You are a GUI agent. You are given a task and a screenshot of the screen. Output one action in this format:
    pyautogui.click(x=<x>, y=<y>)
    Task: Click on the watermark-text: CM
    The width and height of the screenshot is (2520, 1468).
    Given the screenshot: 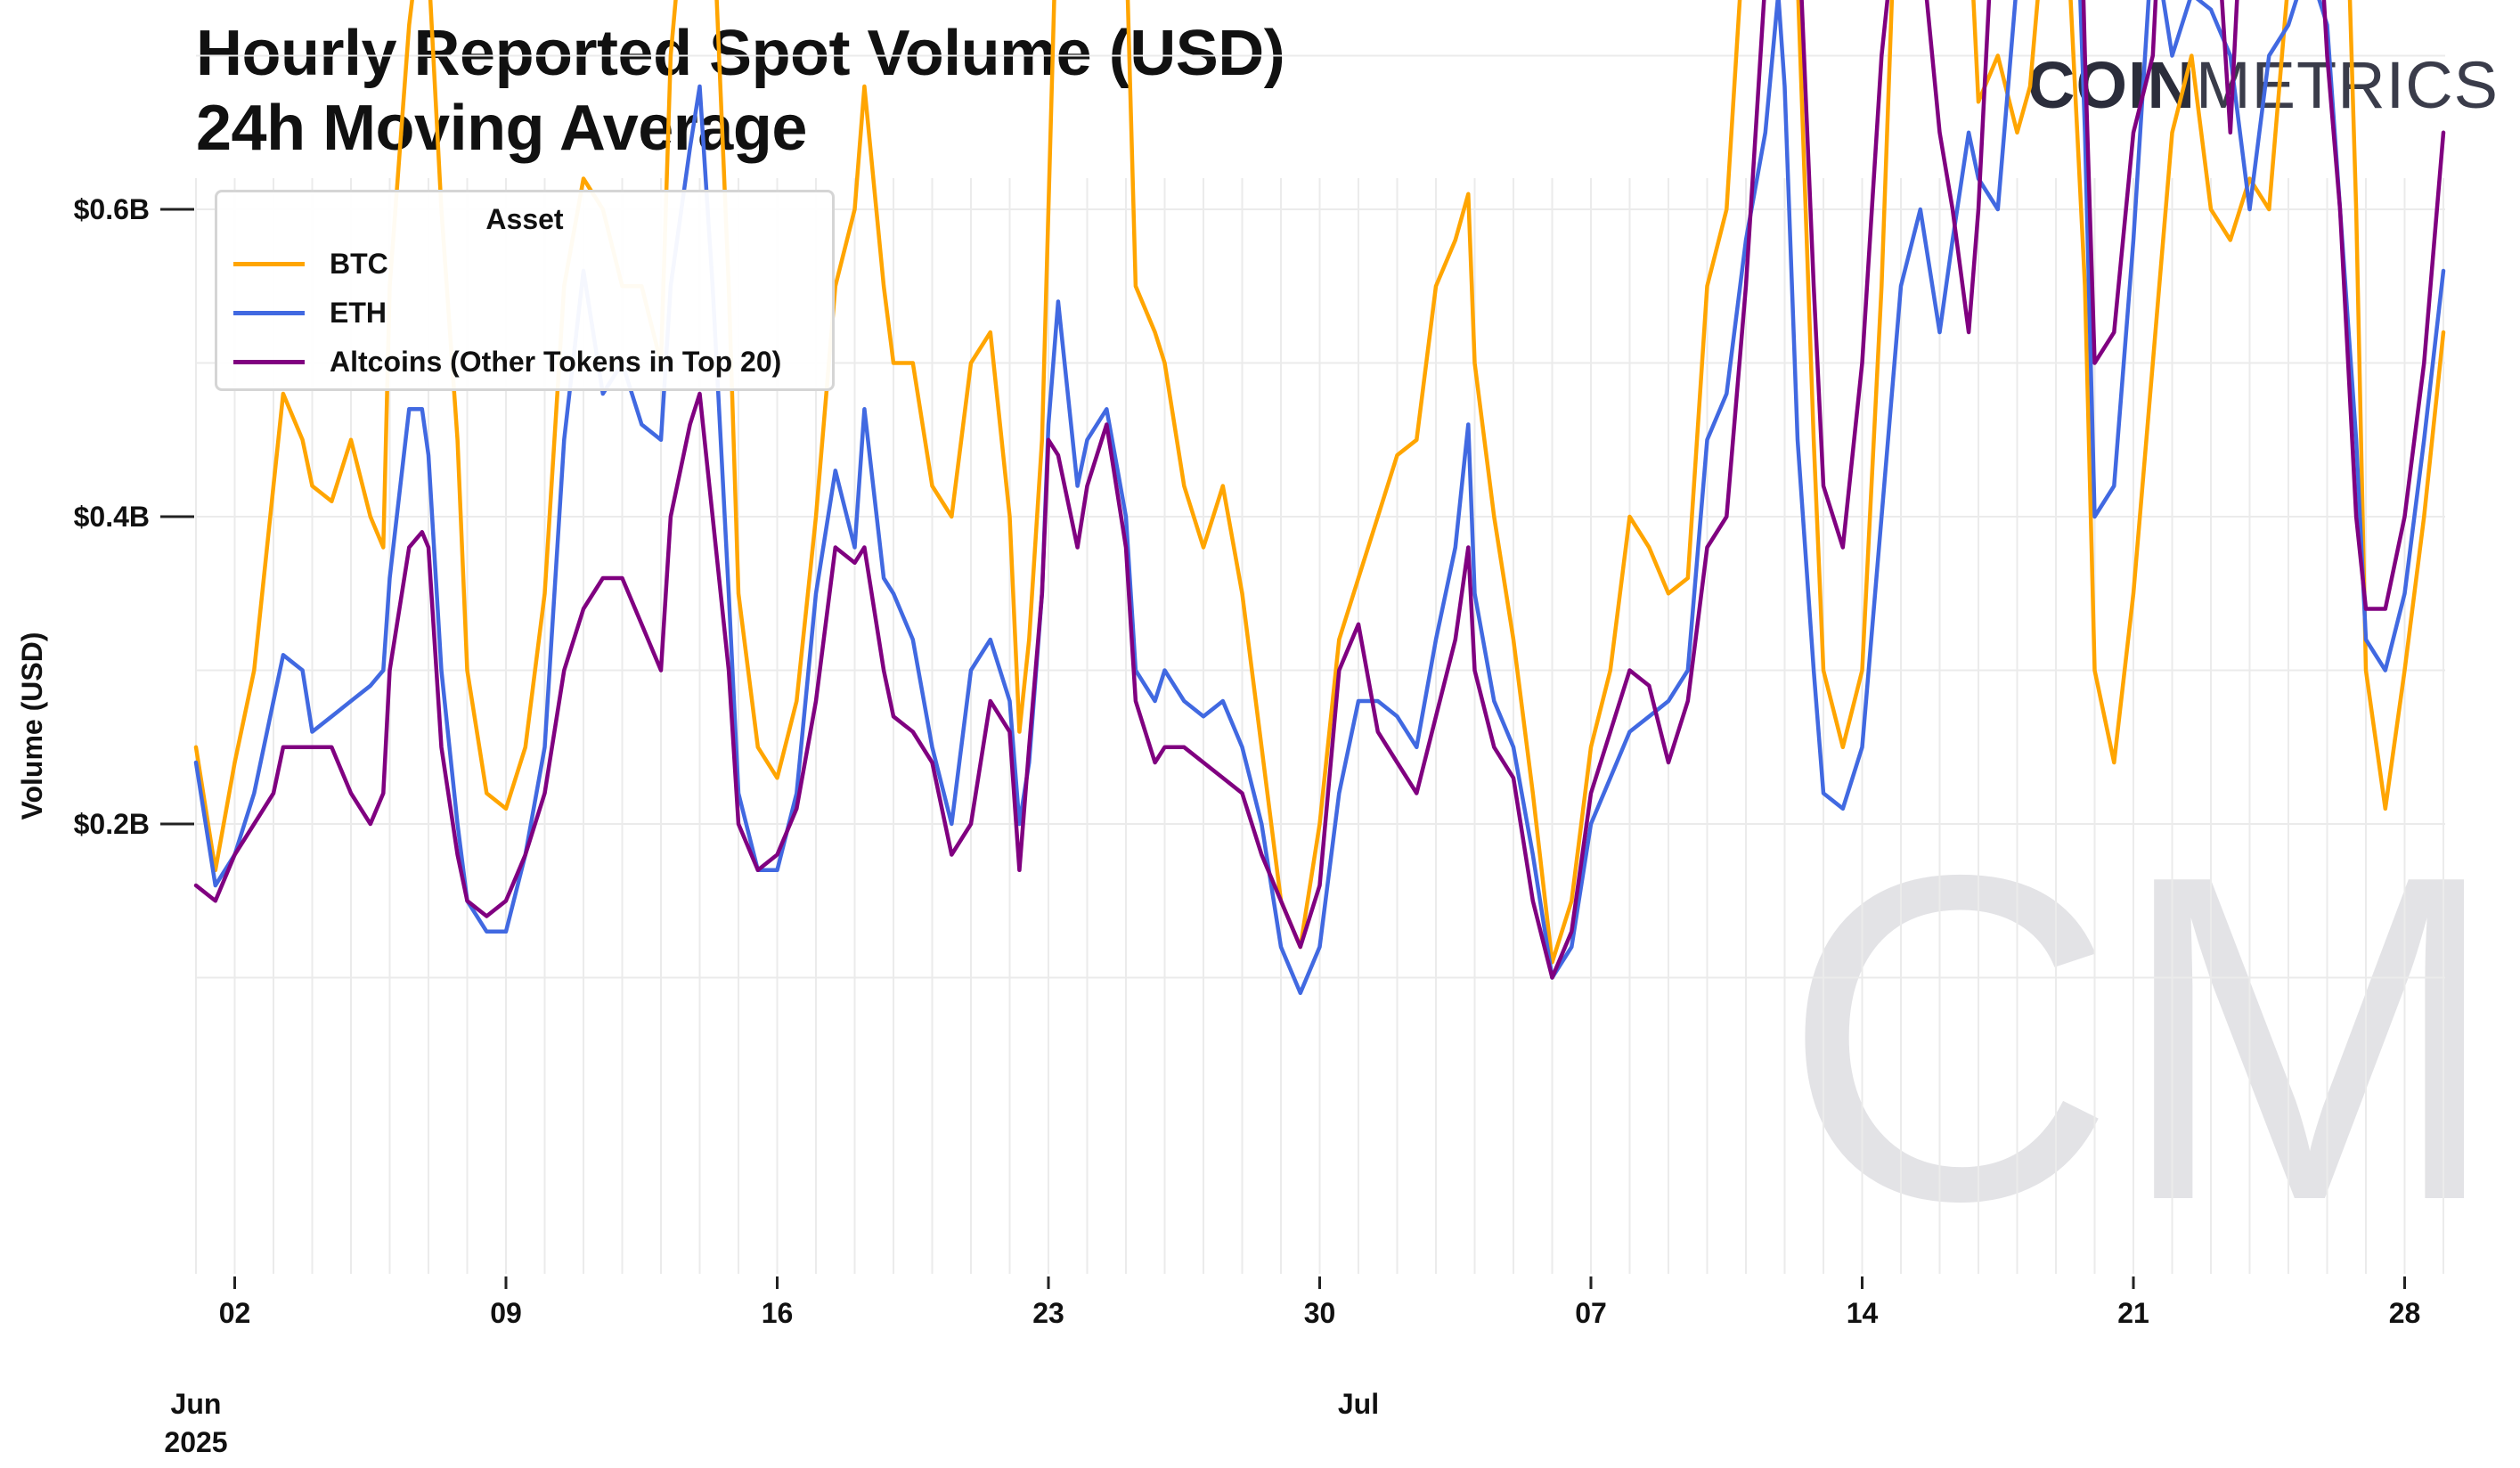 What is the action you would take?
    pyautogui.click(x=2142, y=1038)
    